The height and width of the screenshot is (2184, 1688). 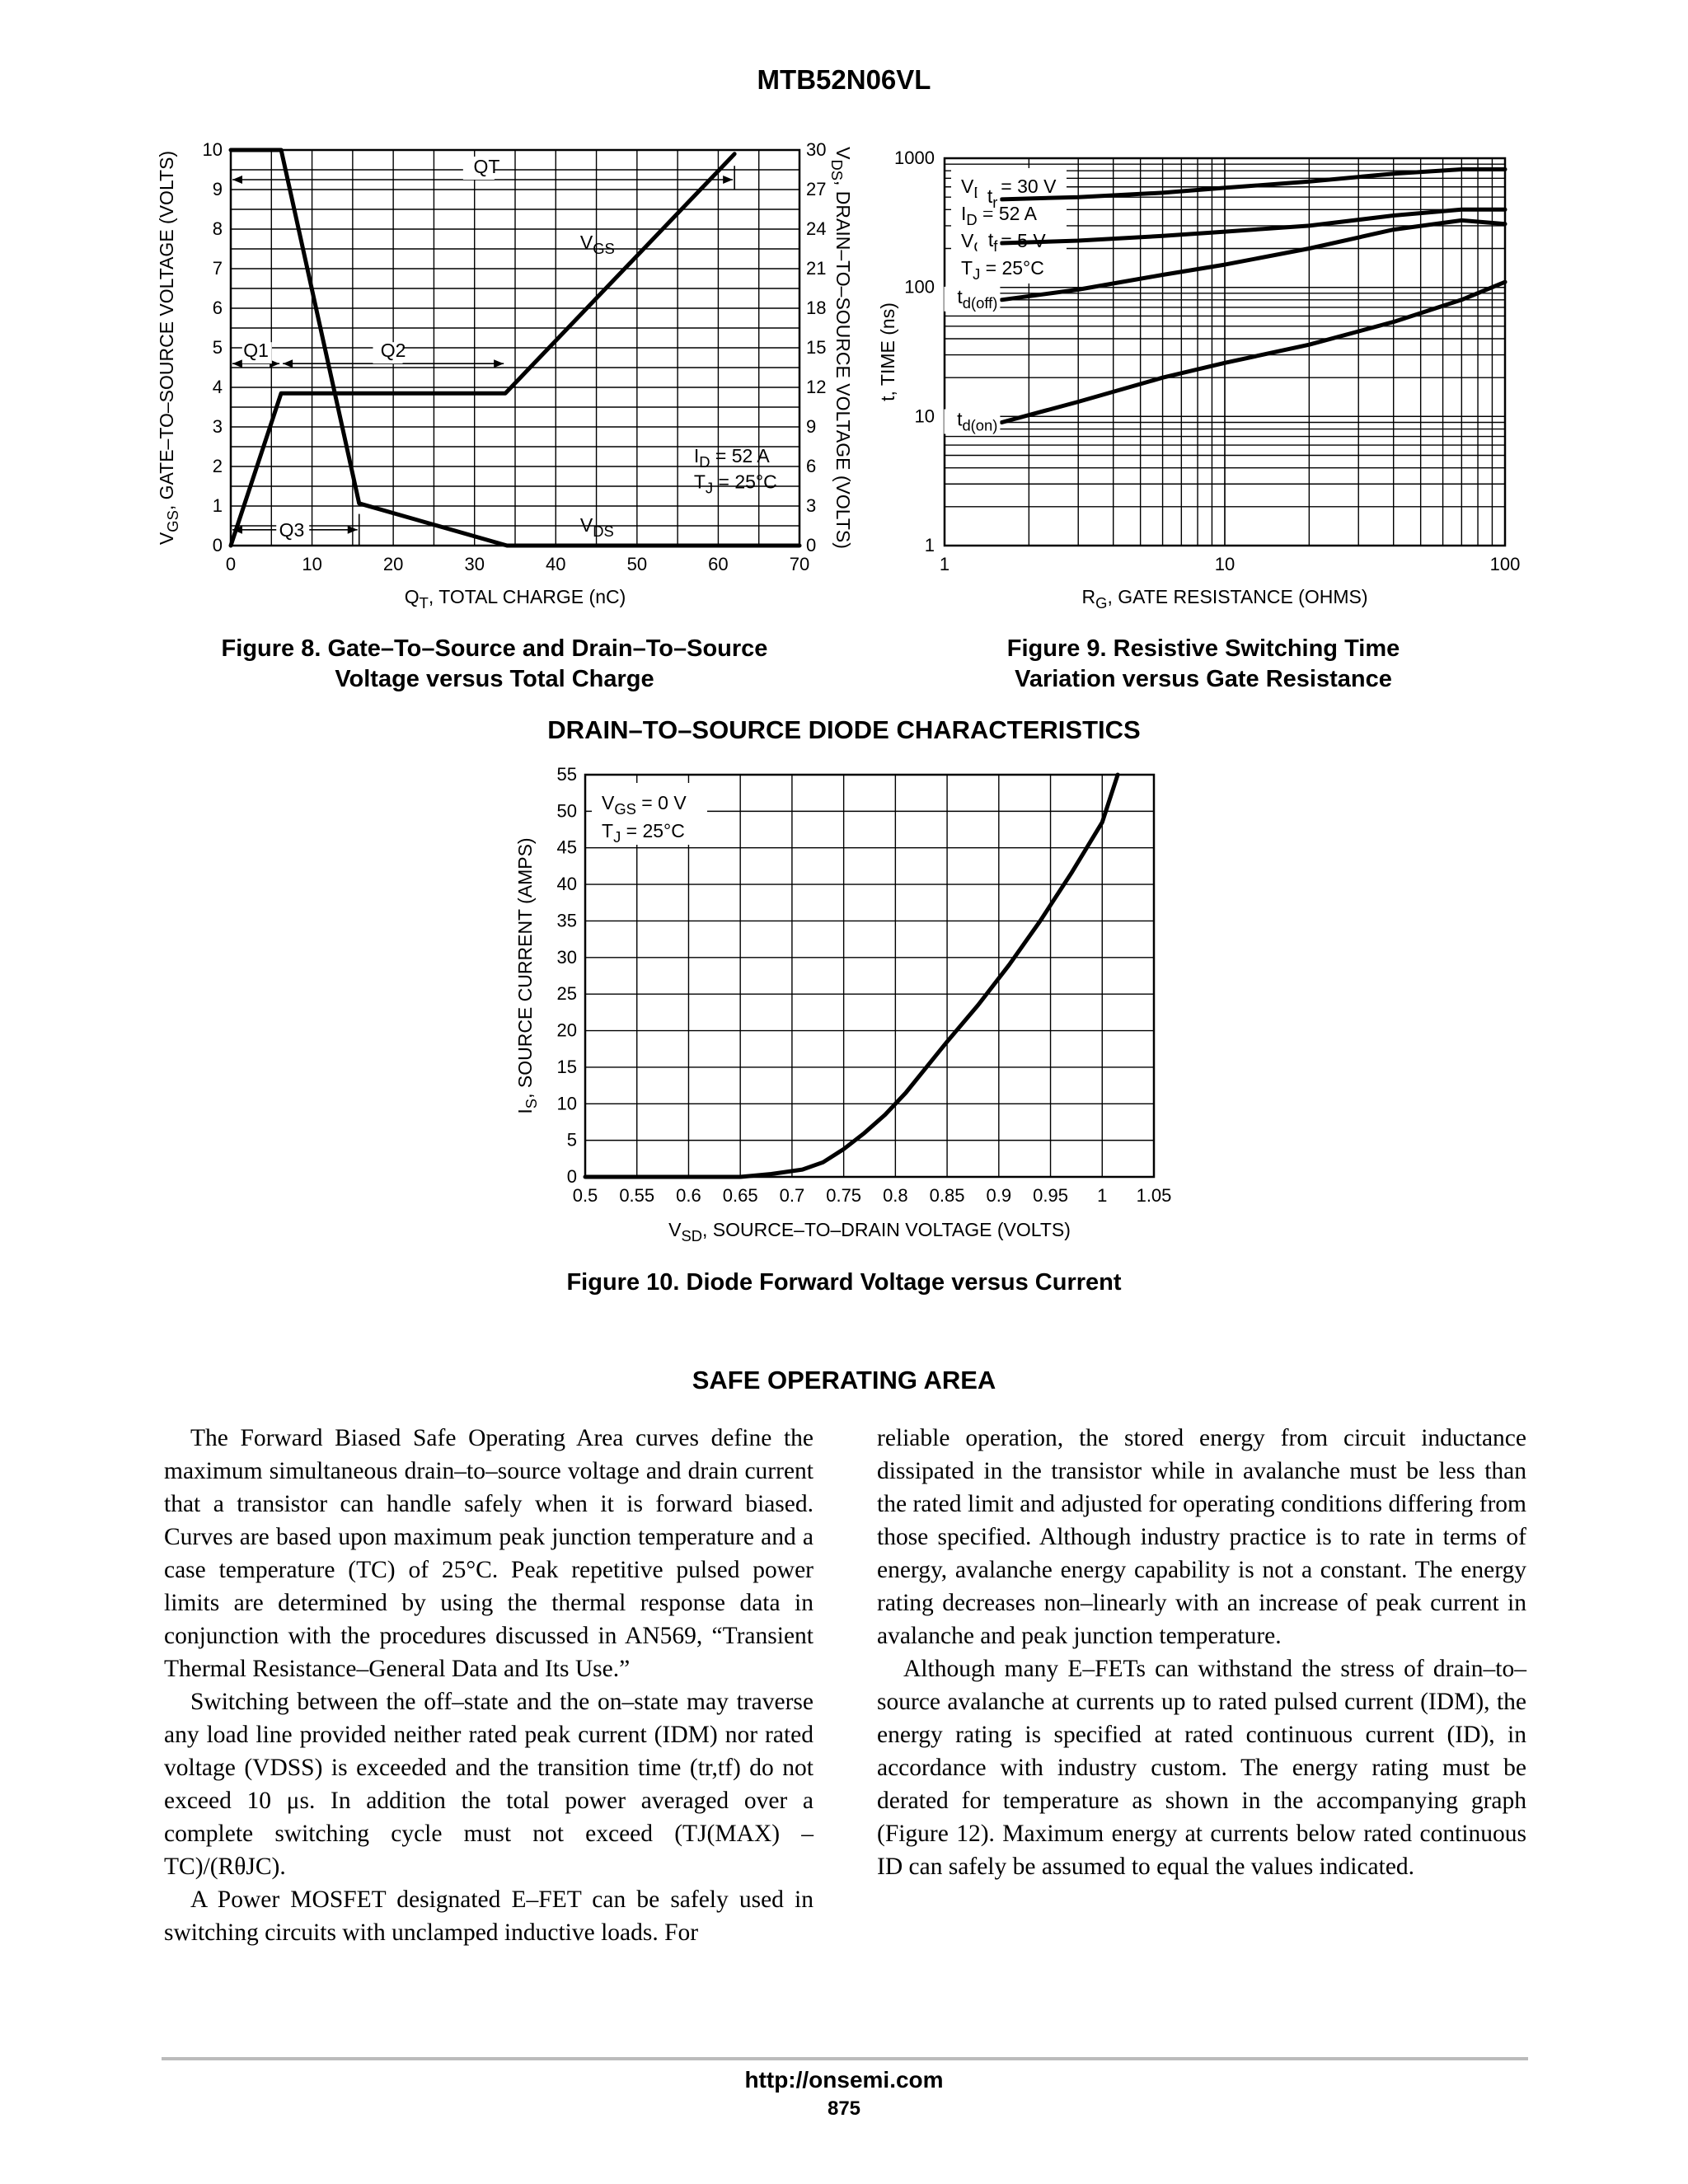 I want to click on fig8-q1-label: Q1, so click(x=256, y=350).